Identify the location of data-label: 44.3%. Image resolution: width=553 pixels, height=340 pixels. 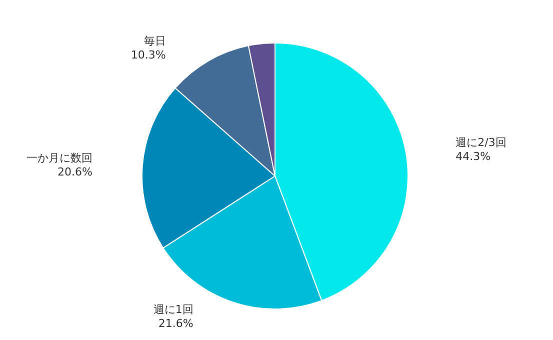
(473, 157).